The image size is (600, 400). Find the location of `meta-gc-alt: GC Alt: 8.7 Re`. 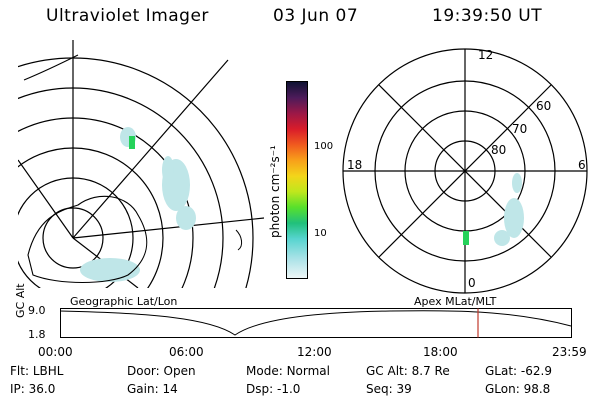

meta-gc-alt: GC Alt: 8.7 Re is located at coordinates (408, 371).